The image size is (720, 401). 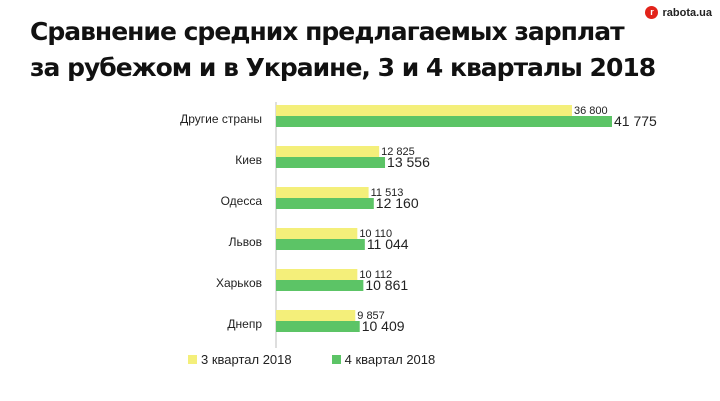 I want to click on legend-item-q4: 4 квартал 2018, so click(x=383, y=359).